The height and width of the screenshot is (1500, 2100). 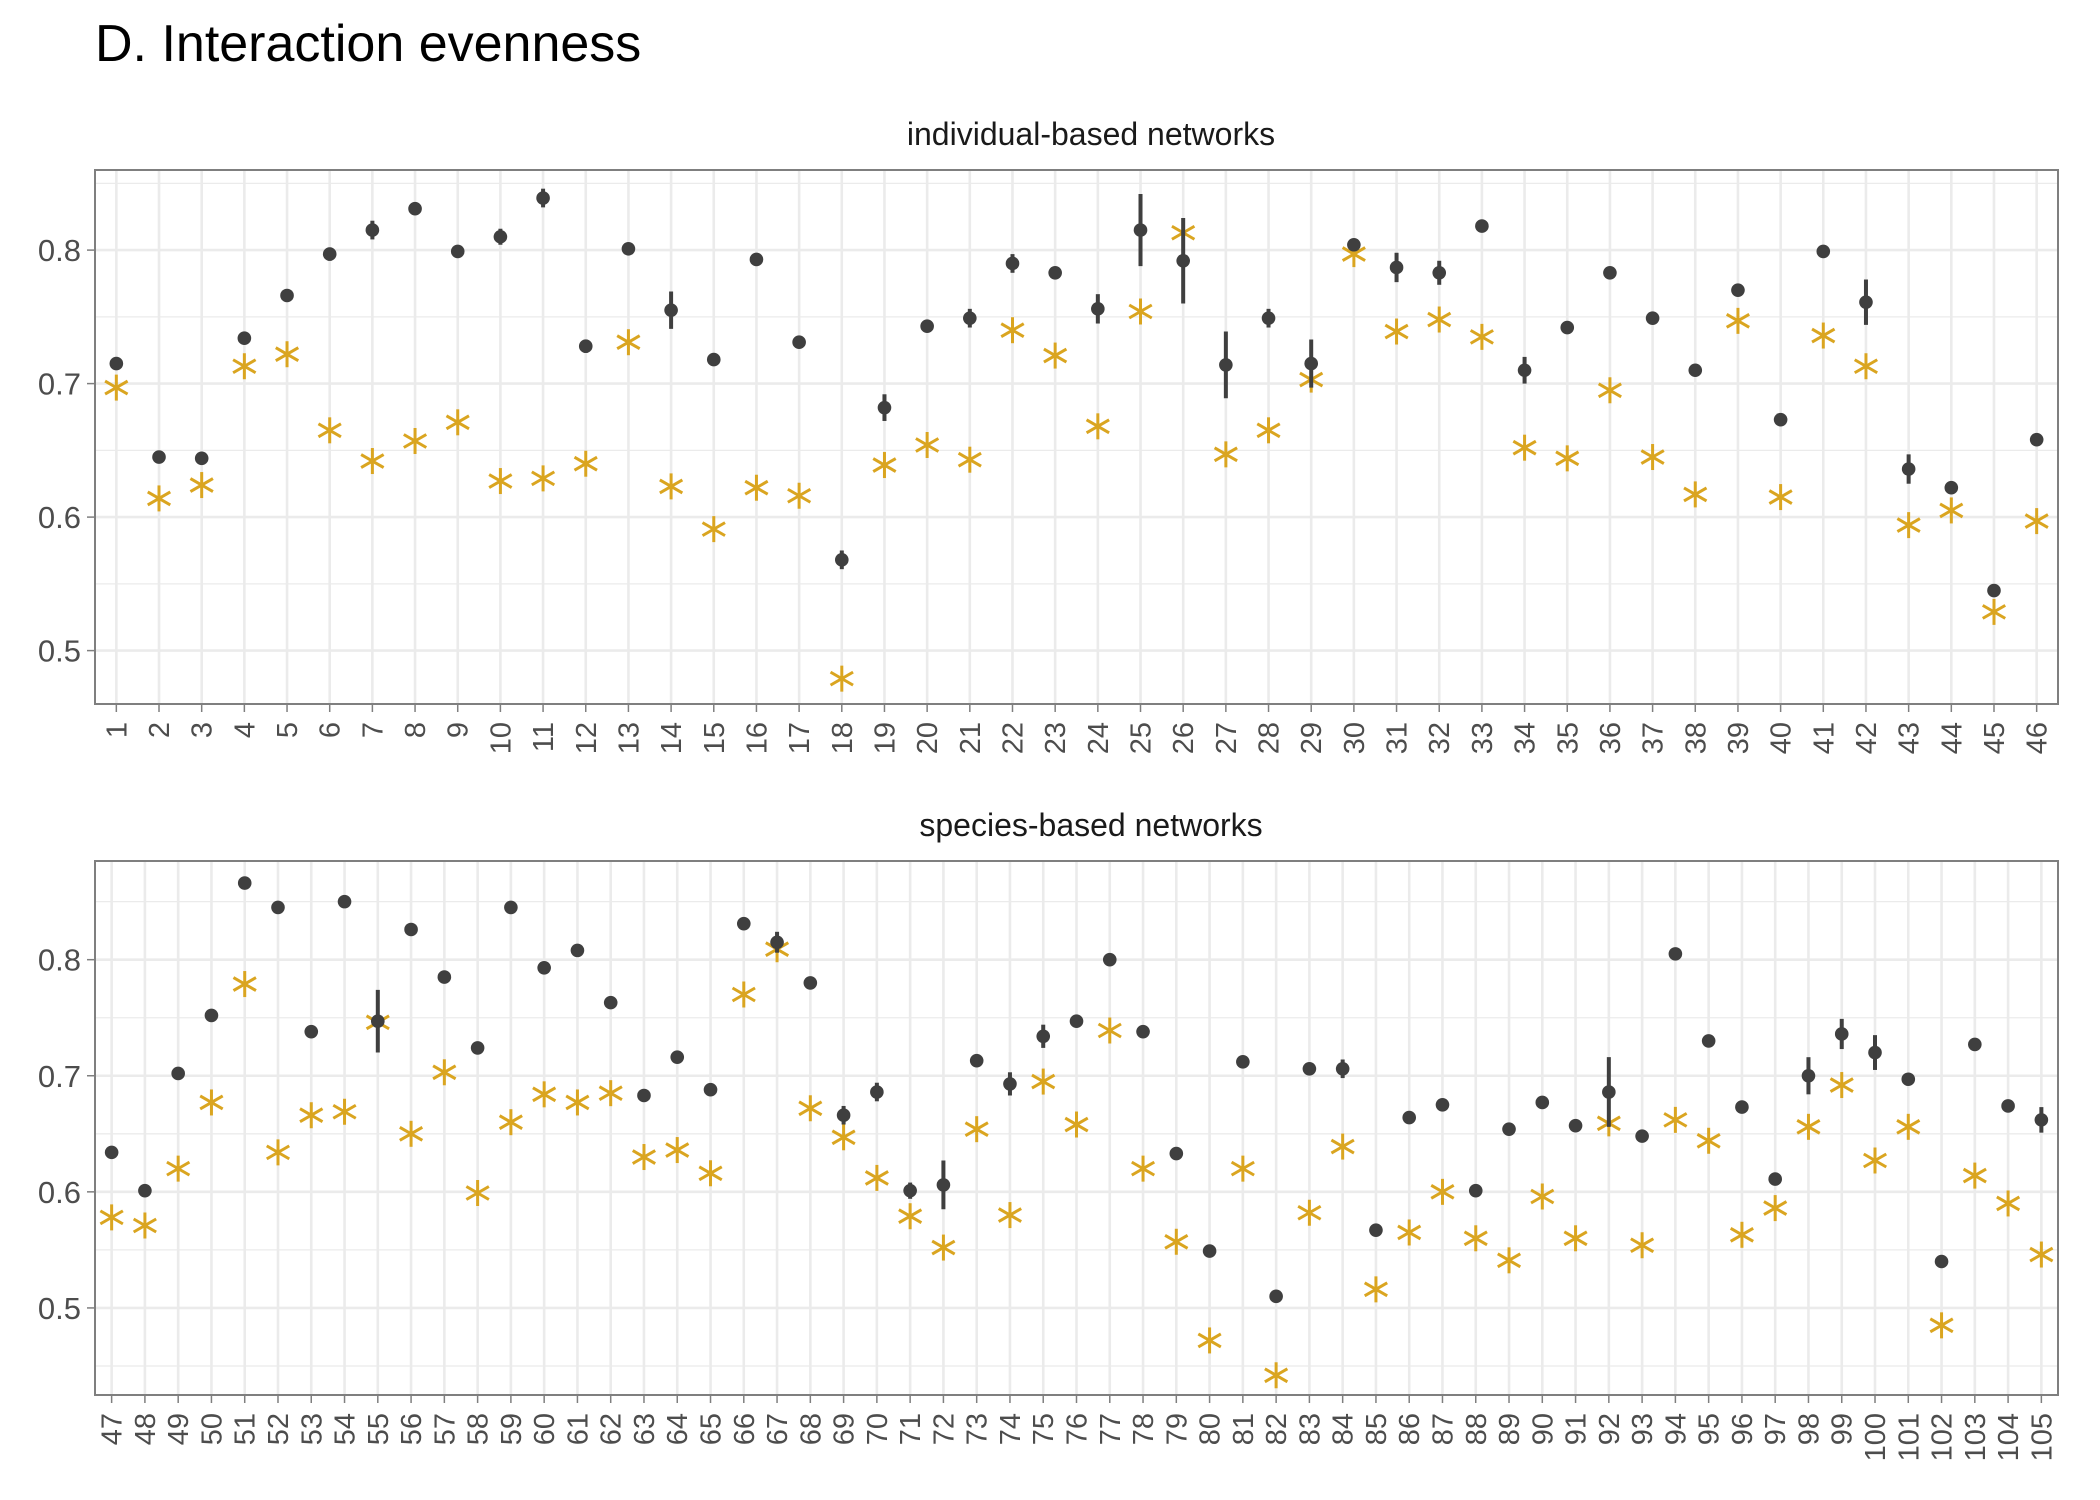 I want to click on x-tick-label: 102, so click(x=1943, y=1437).